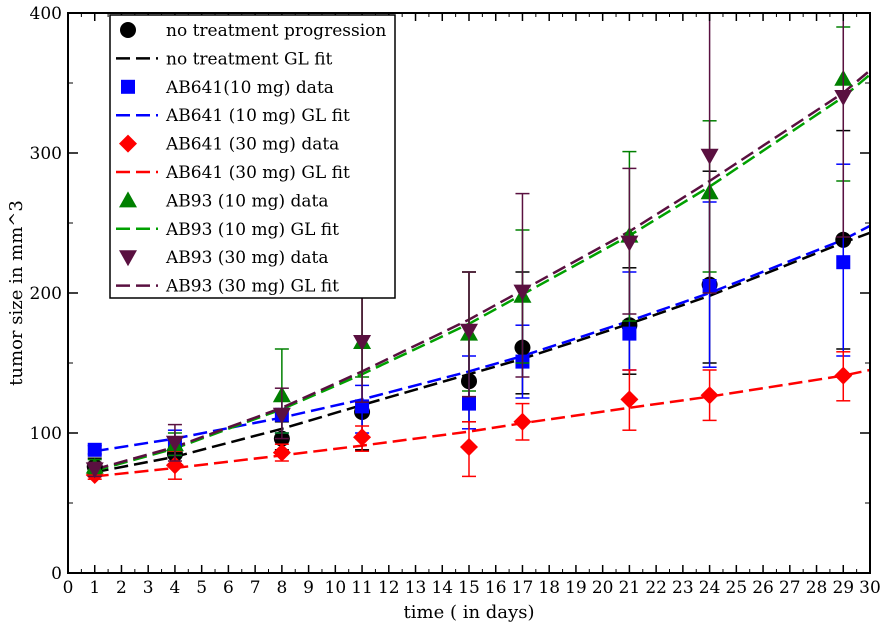 This screenshot has width=886, height=629. I want to click on x-tick-label: 8, so click(281, 588).